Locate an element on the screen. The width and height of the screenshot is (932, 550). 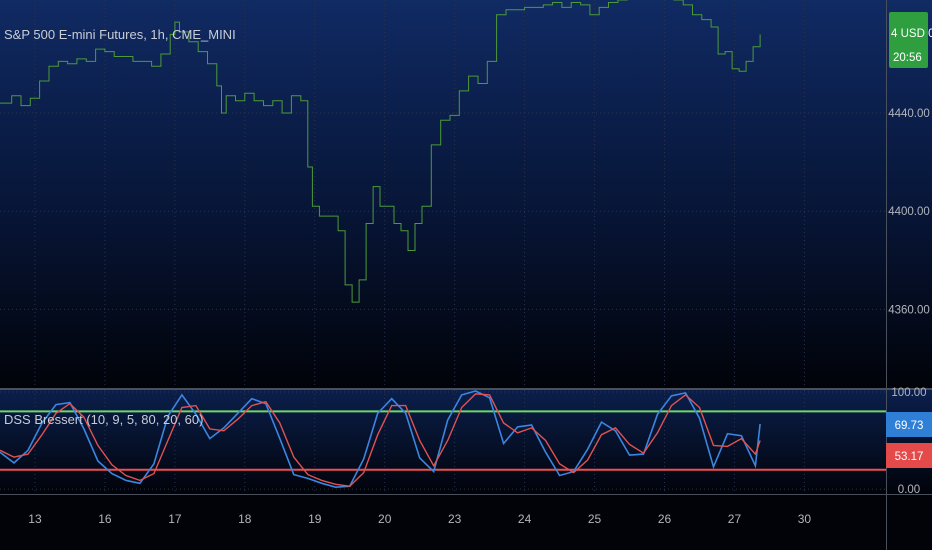
day-tick-label: 13 is located at coordinates (35, 519).